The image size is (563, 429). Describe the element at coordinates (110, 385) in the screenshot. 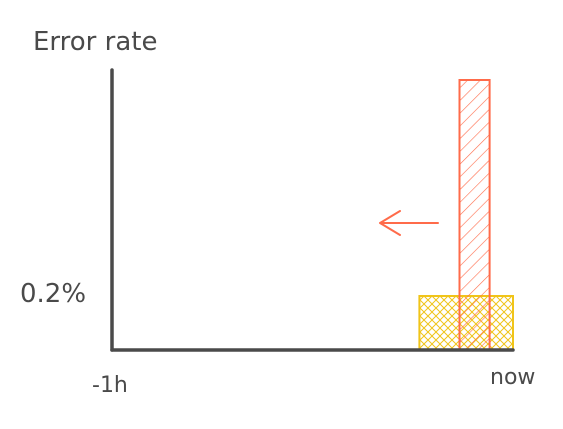

I see `x-tick-label-start: -1h` at that location.